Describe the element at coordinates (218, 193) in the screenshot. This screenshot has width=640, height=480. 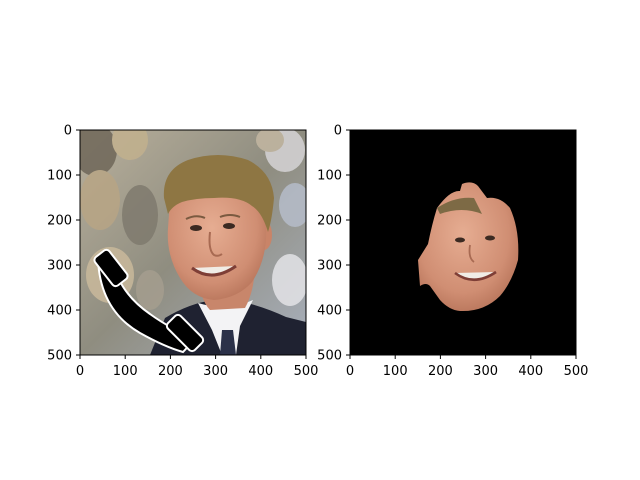
I see `hair` at that location.